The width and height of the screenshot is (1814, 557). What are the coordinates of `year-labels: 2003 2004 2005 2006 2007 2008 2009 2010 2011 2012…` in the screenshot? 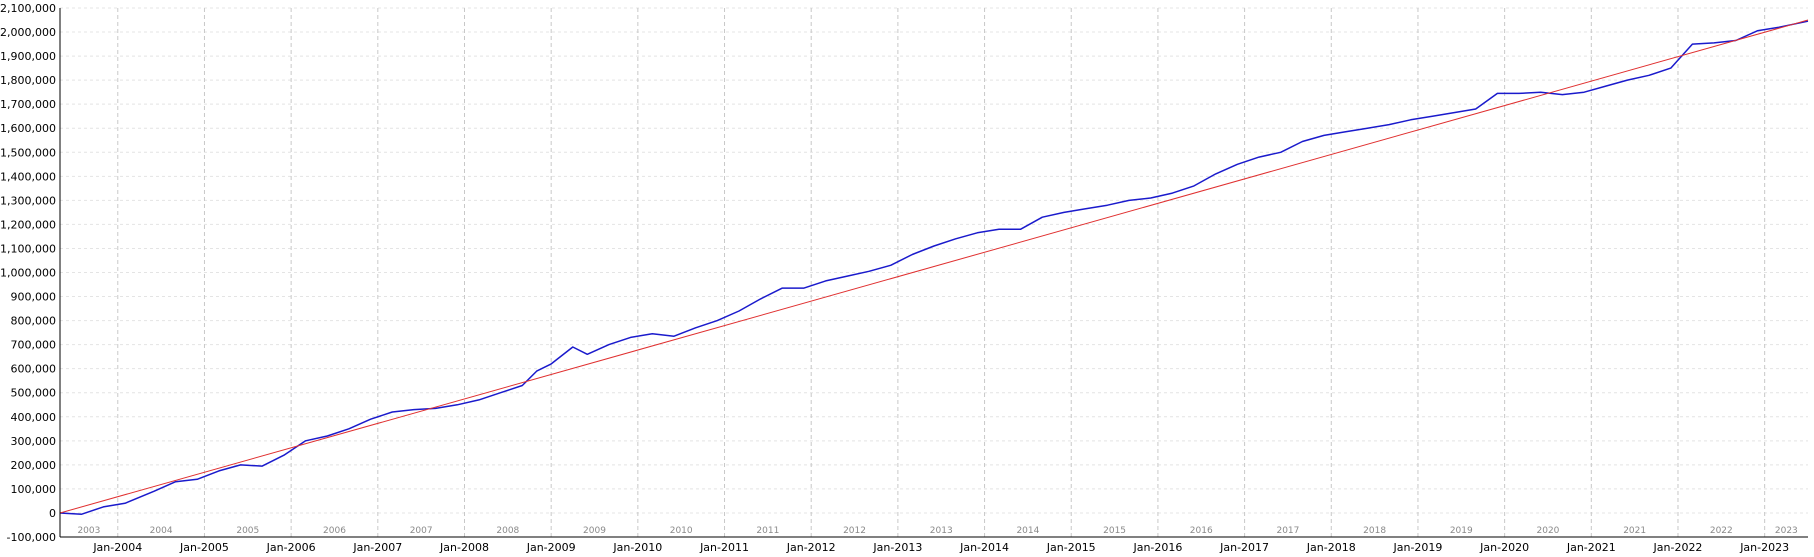 It's located at (937, 531).